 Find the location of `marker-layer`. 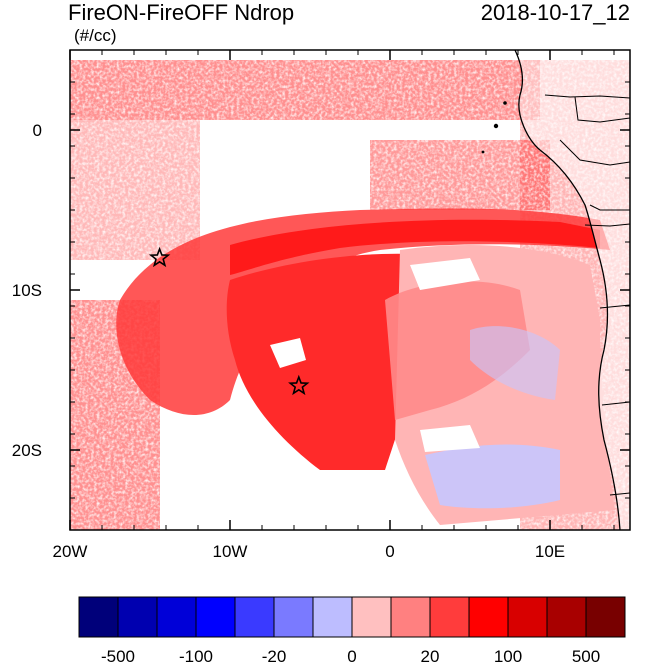

marker-layer is located at coordinates (229, 321).